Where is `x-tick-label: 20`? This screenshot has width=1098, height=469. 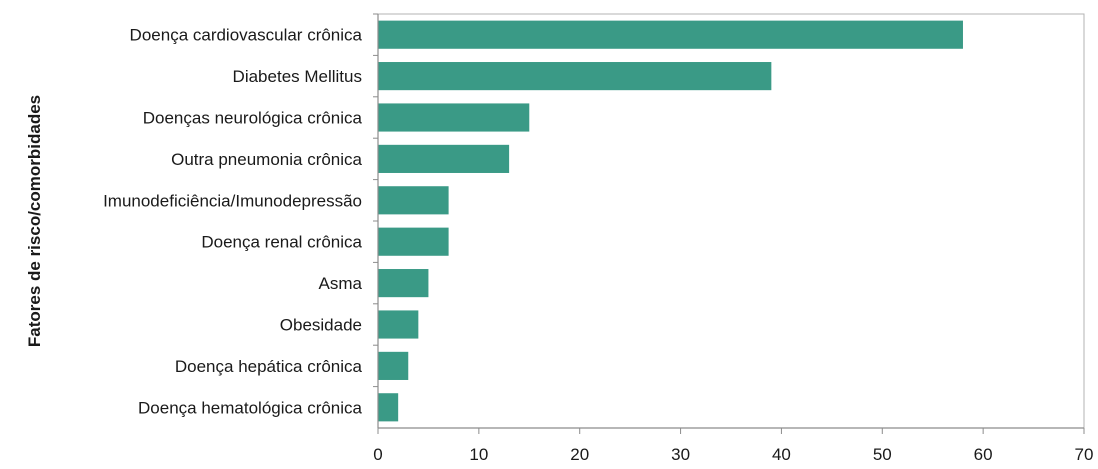
x-tick-label: 20 is located at coordinates (579, 454).